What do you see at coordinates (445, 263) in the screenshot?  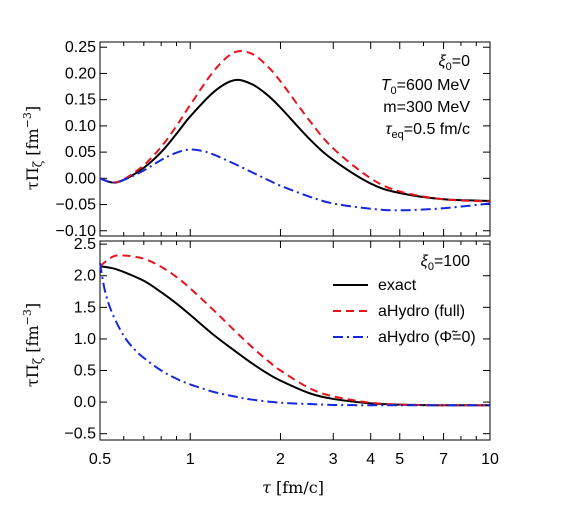 I see `annotation-xi0-bottom: ξ0=100` at bounding box center [445, 263].